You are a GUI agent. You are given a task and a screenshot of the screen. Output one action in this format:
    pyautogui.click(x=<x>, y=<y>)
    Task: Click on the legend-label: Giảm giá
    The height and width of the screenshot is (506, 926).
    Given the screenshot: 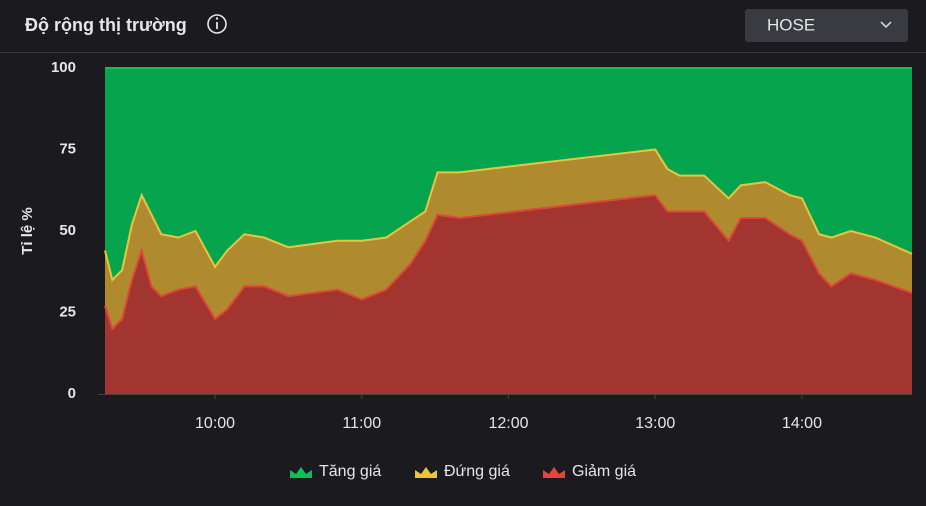 What is the action you would take?
    pyautogui.click(x=604, y=471)
    